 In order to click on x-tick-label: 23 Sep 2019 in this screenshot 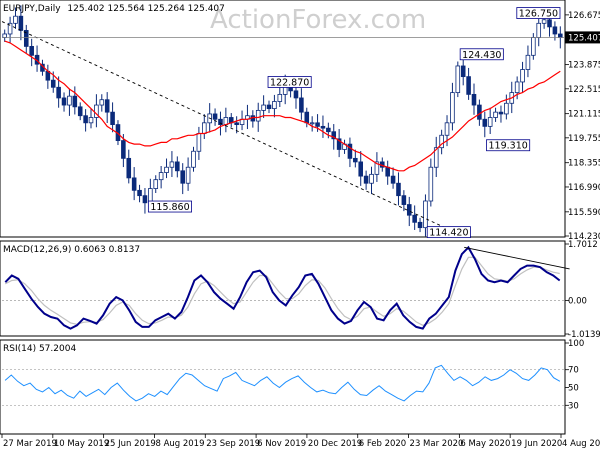, I will do `click(233, 444)`.